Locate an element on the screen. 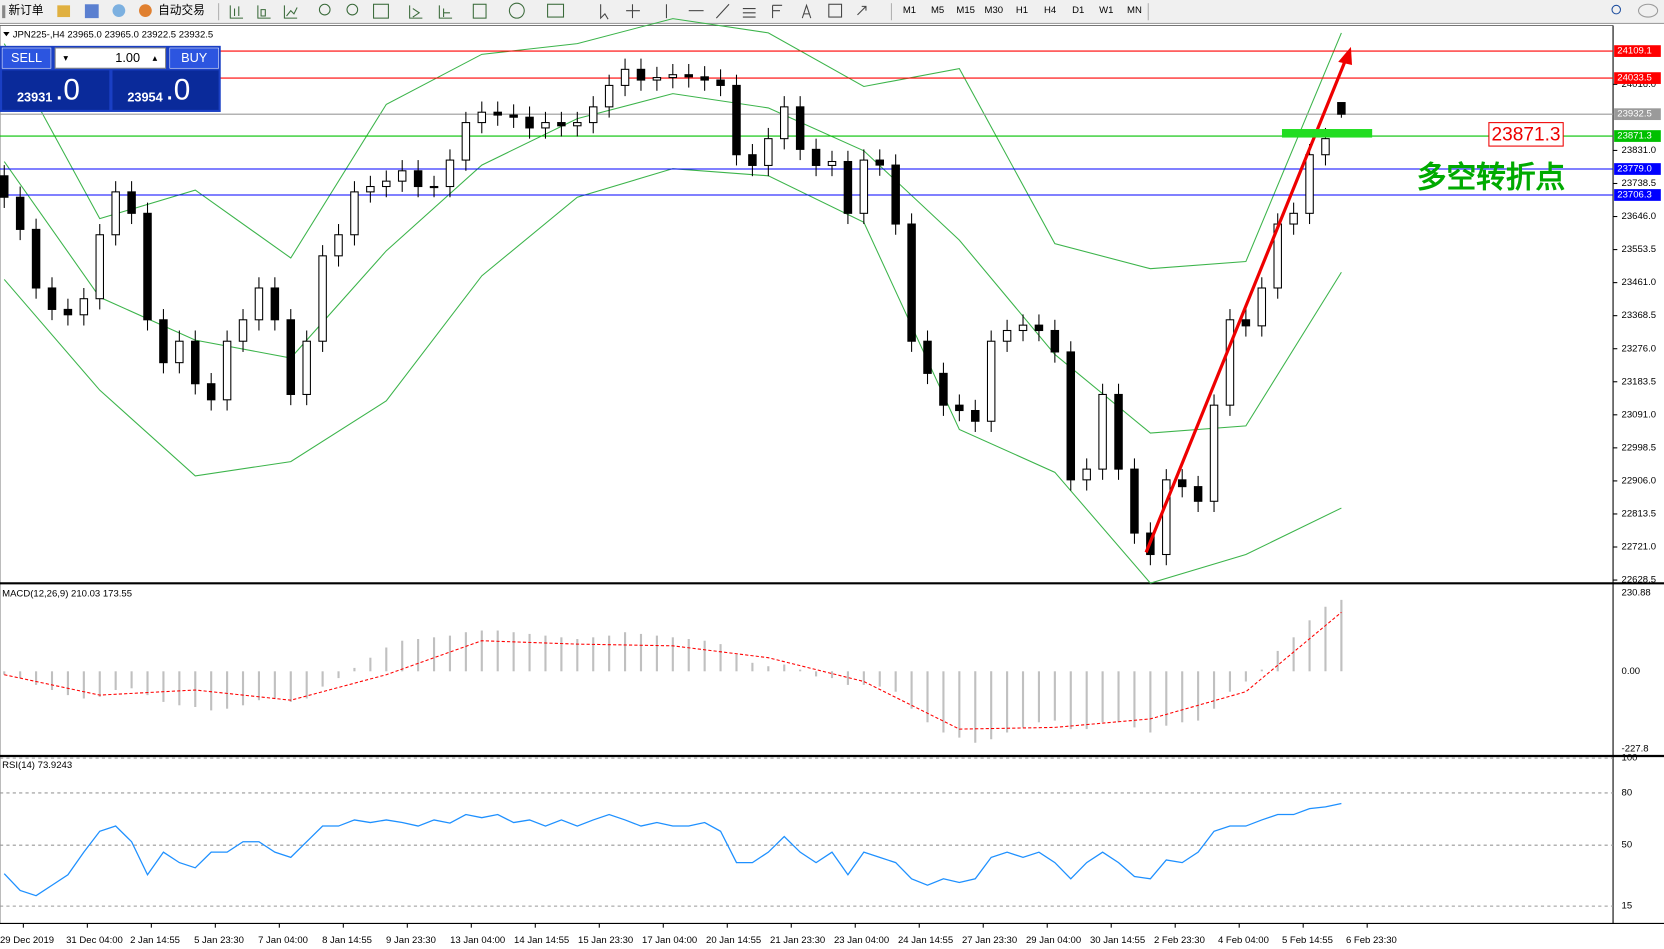 This screenshot has width=1664, height=949. sell-label: SELL is located at coordinates (26, 57).